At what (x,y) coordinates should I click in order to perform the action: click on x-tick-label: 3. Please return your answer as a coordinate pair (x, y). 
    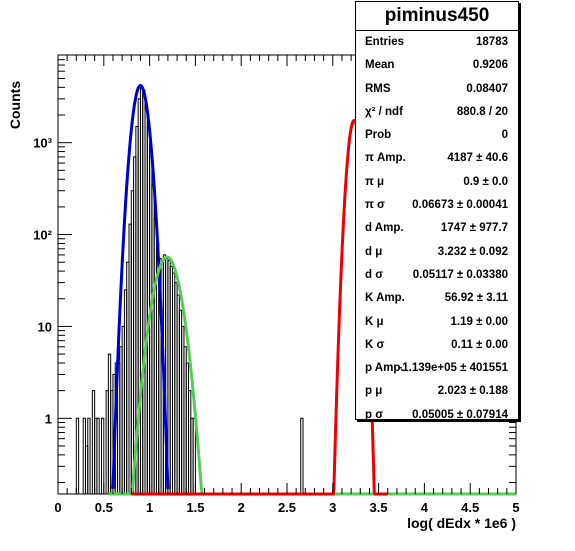
    Looking at the image, I should click on (332, 507).